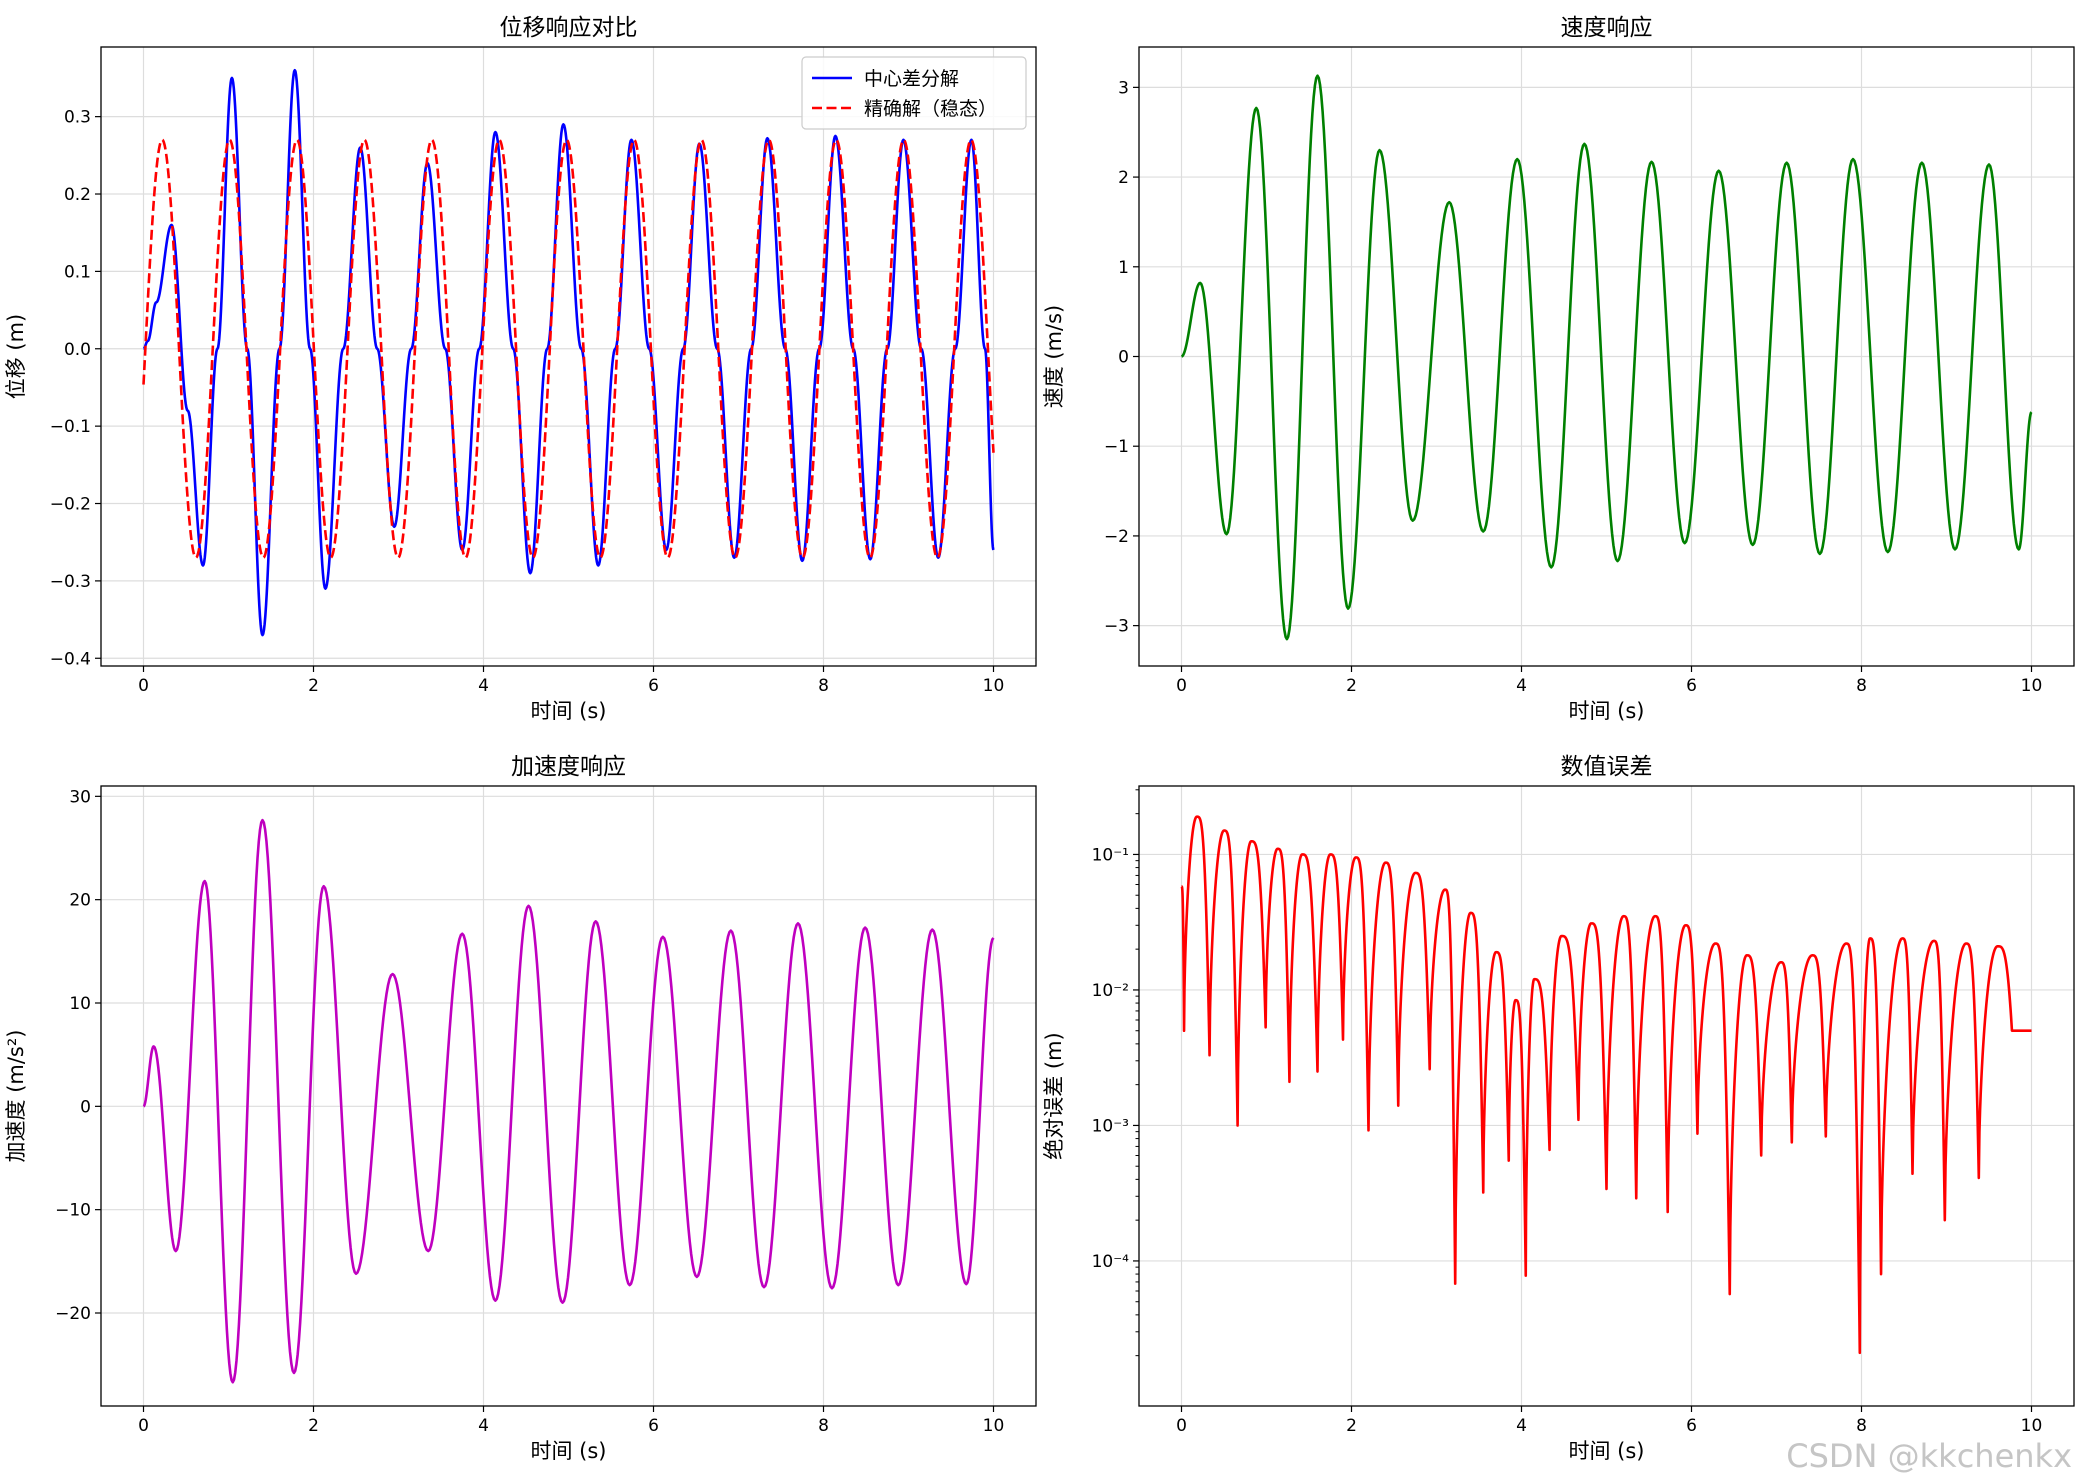 This screenshot has height=1483, width=2086. I want to click on y-tick-label: 10, so click(80, 1004).